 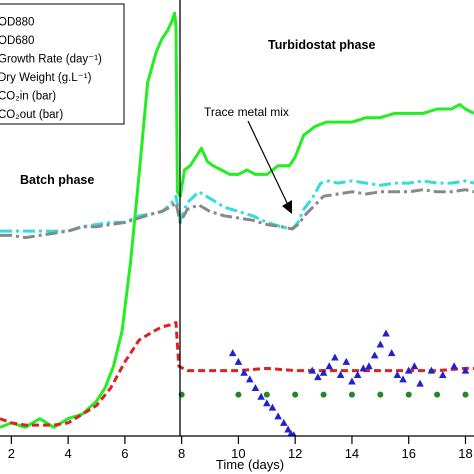 I want to click on x-axis-ticks: 2 4 6 8 10 12 14 16 18, so click(x=240, y=448).